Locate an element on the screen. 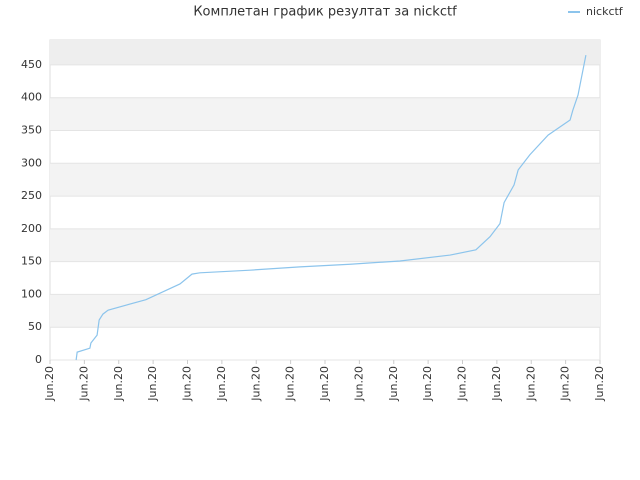 The image size is (640, 480). y-tick-label: 100 is located at coordinates (31, 293).